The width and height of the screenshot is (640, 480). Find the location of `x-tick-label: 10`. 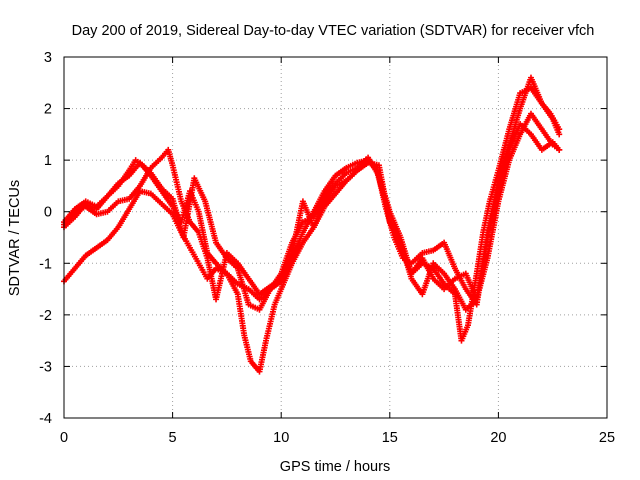

x-tick-label: 10 is located at coordinates (281, 438).